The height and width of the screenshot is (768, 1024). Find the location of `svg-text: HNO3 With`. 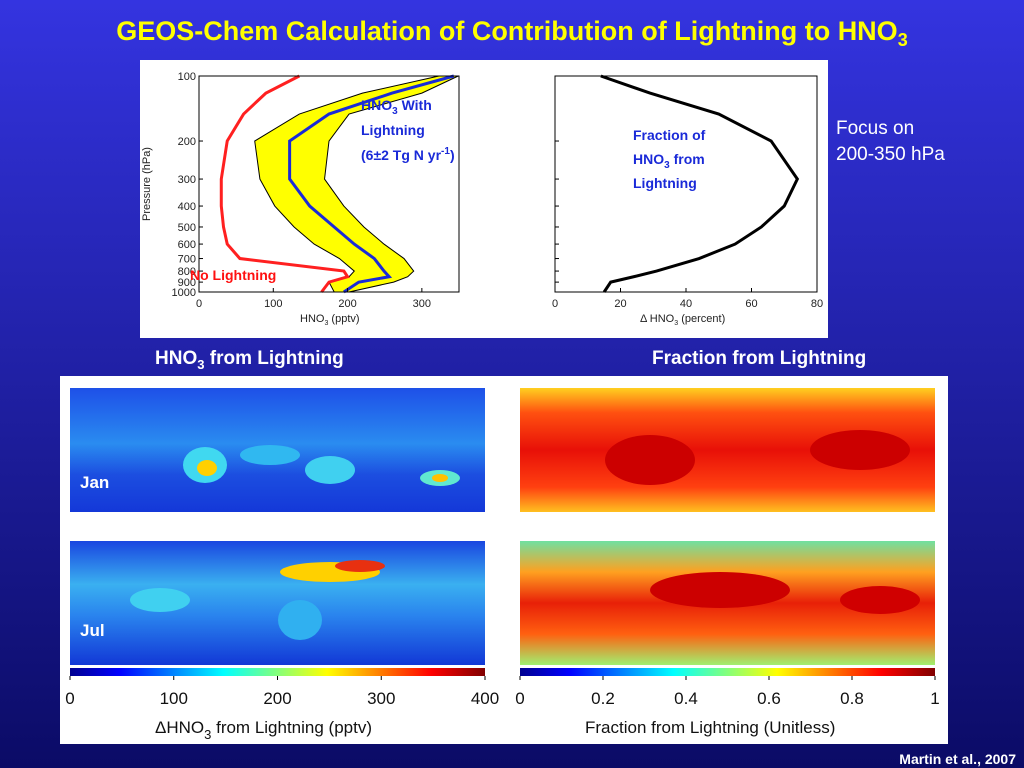

svg-text: HNO3 With is located at coordinates (396, 107).